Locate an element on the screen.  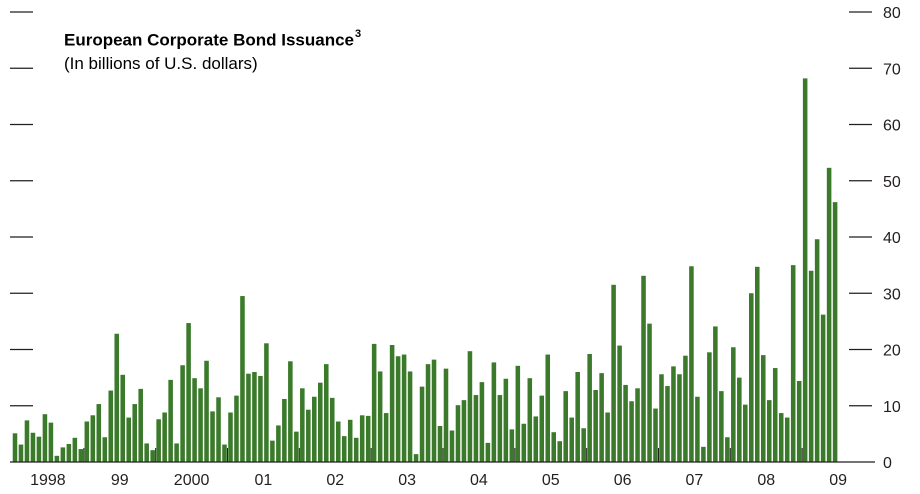
y-tick-label: 50 is located at coordinates (892, 182).